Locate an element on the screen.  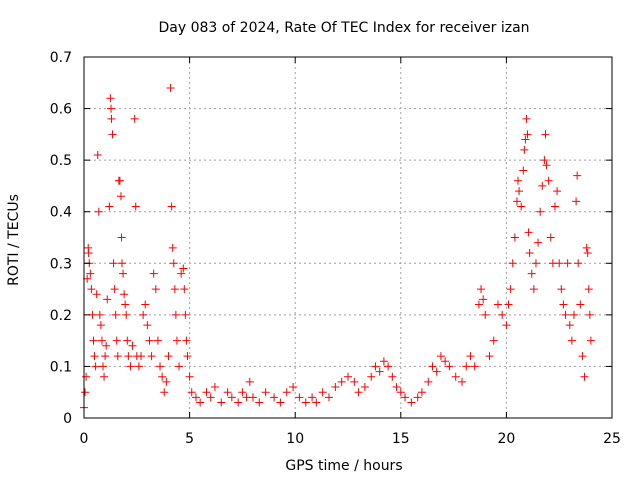
x-tick-label: 5 is located at coordinates (189, 439).